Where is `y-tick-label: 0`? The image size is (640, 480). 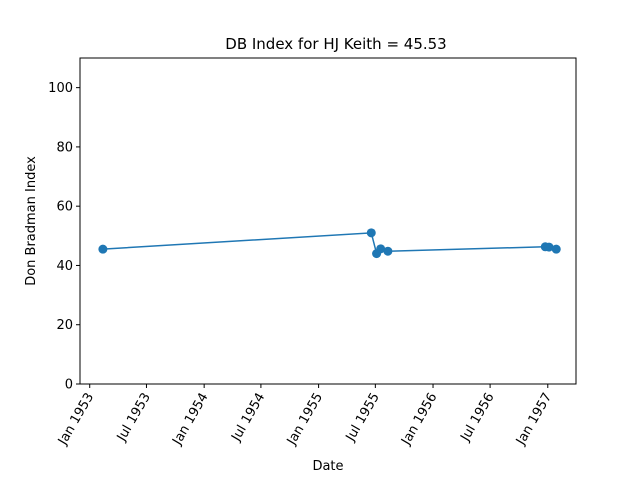 y-tick-label: 0 is located at coordinates (69, 385).